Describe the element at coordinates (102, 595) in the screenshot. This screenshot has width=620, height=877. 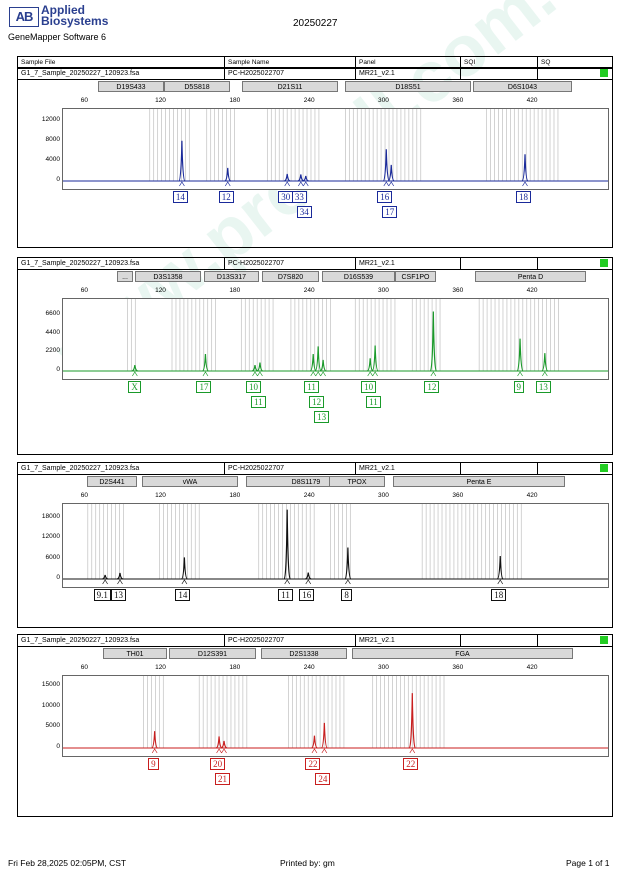
I see `allele-call-label: 9.1` at that location.